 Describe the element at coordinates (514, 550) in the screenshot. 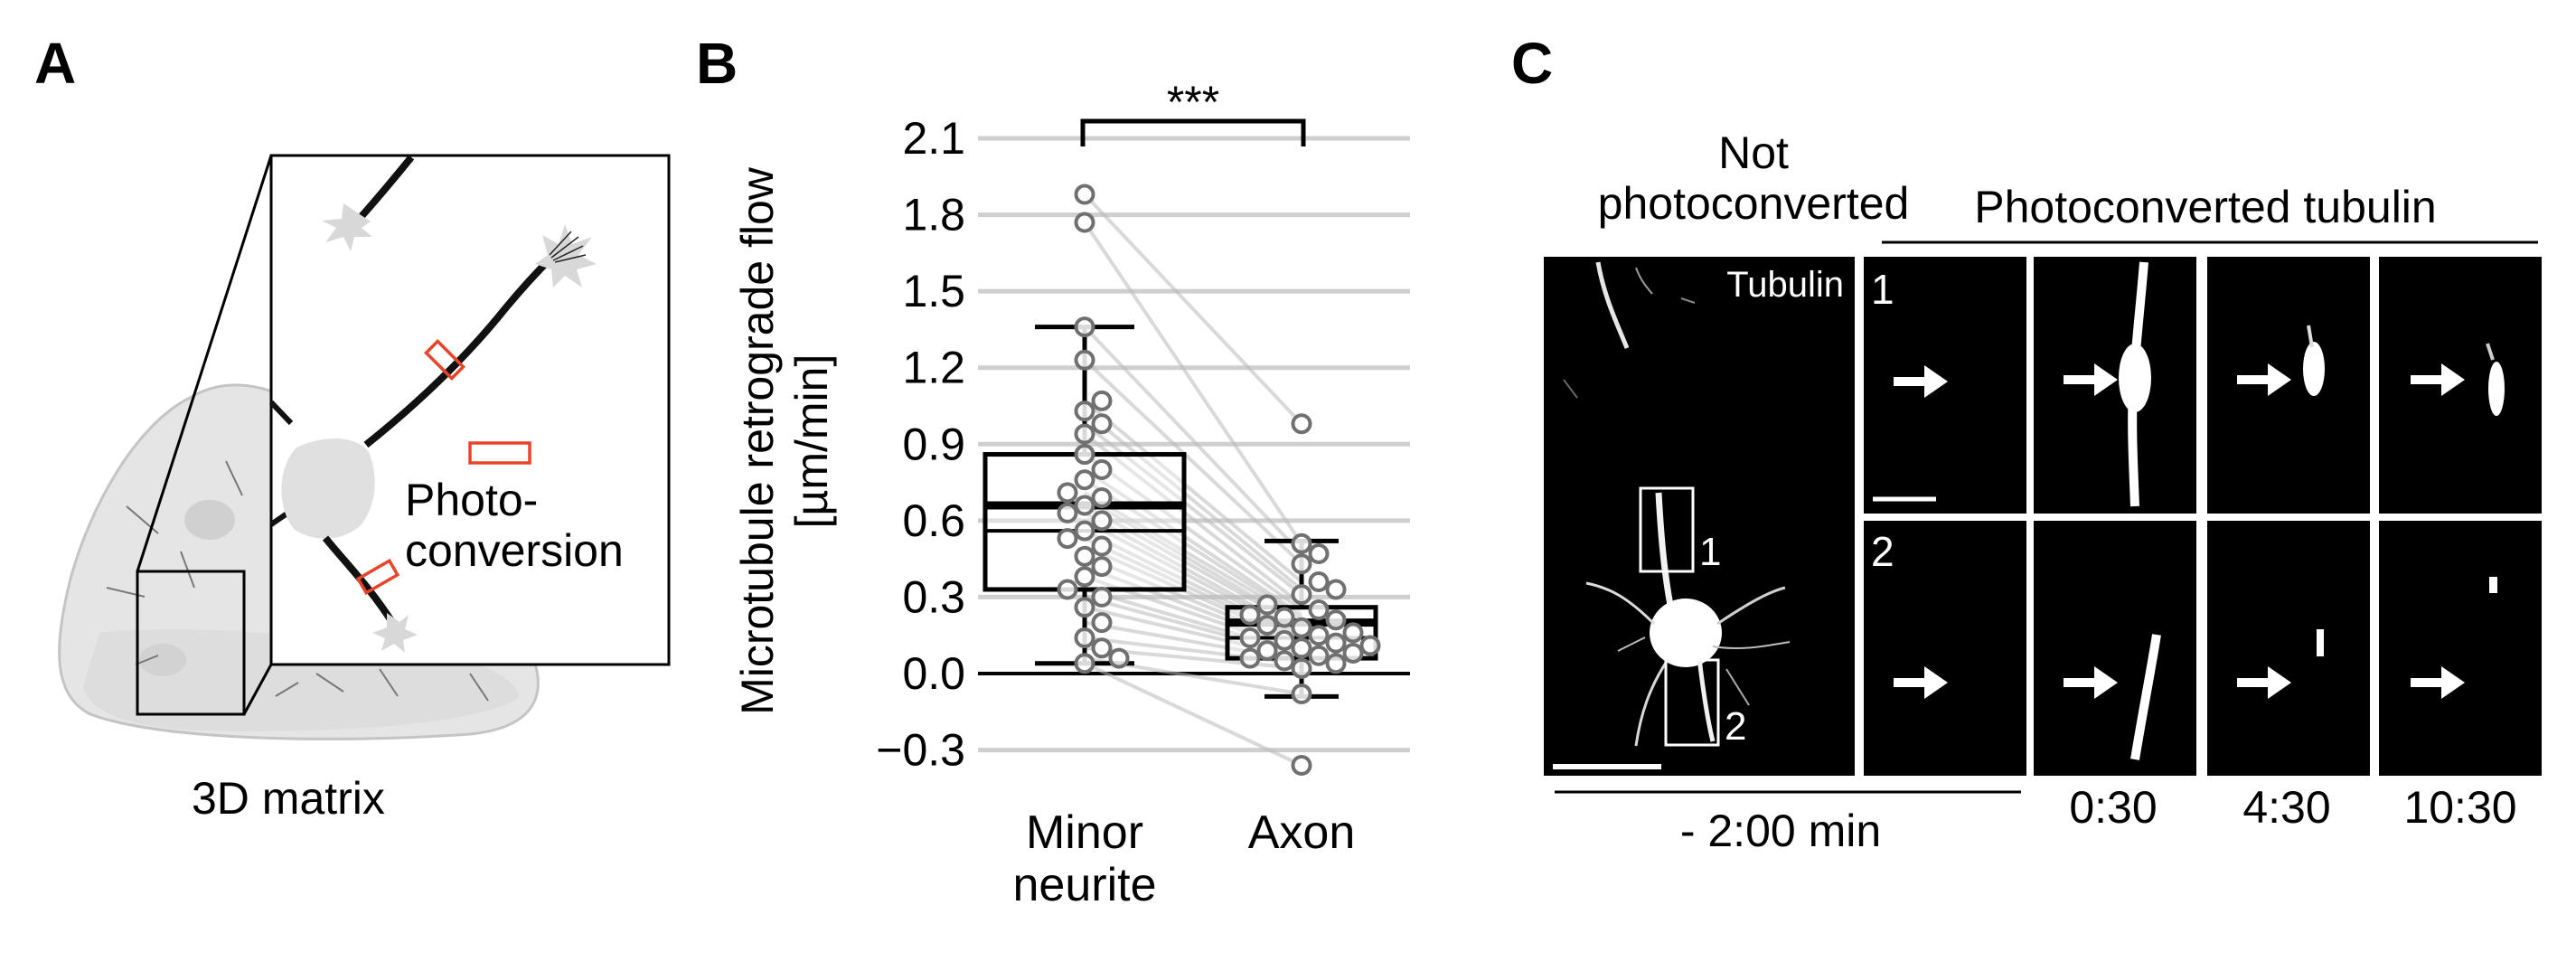

I see `photoconversion-label-2: conversion` at that location.